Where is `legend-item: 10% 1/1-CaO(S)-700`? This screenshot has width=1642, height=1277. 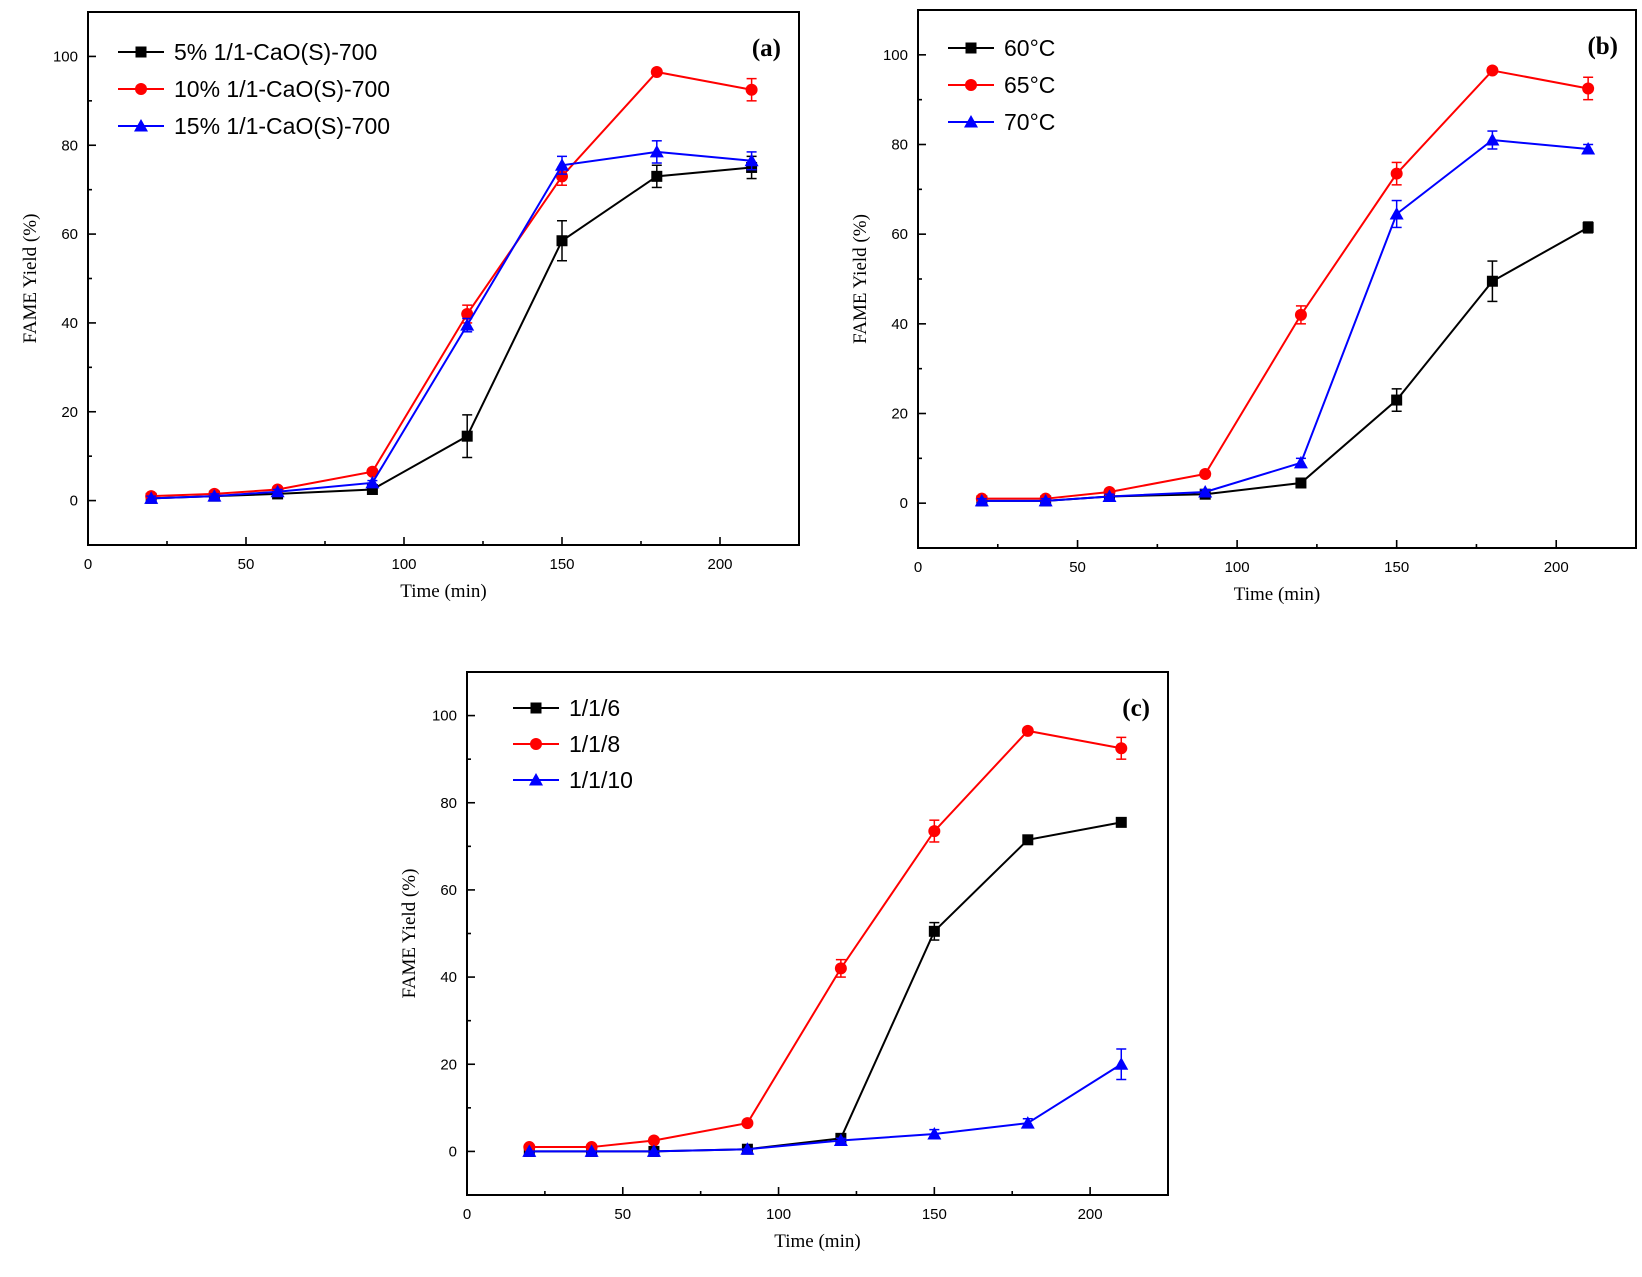 legend-item: 10% 1/1-CaO(S)-700 is located at coordinates (254, 89).